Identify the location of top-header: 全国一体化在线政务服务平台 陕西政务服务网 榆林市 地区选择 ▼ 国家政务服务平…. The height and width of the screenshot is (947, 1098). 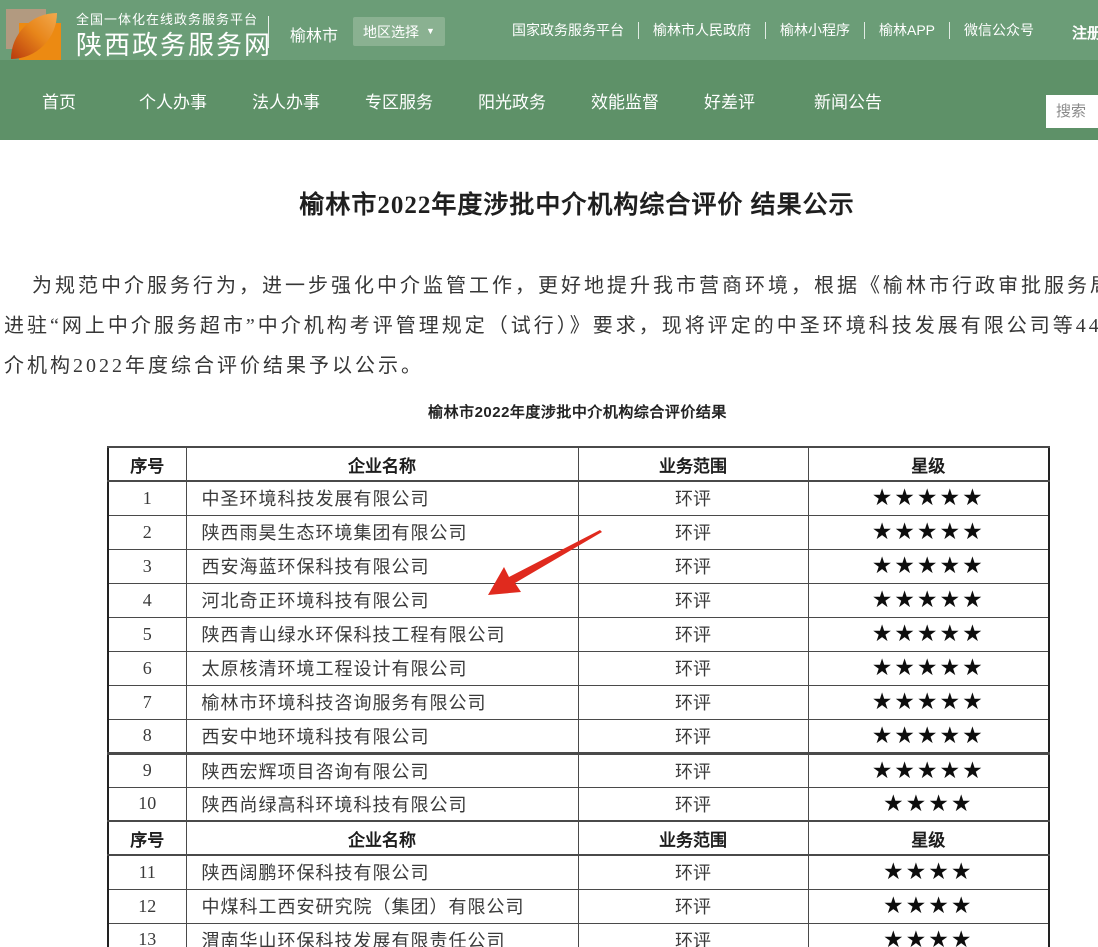
(549, 32).